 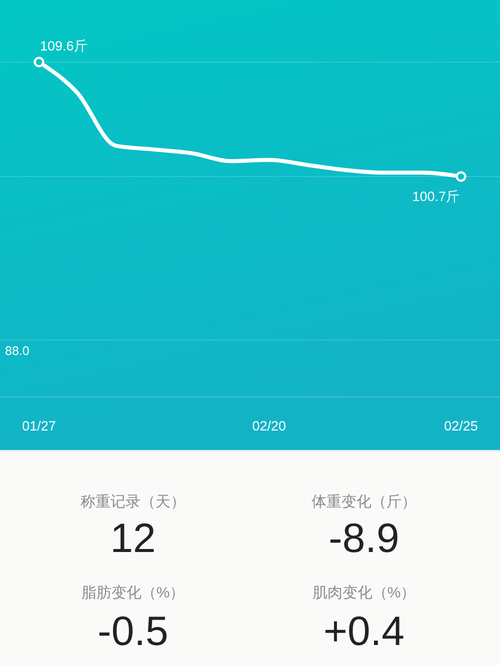 I want to click on text: -0.5, so click(x=133, y=631).